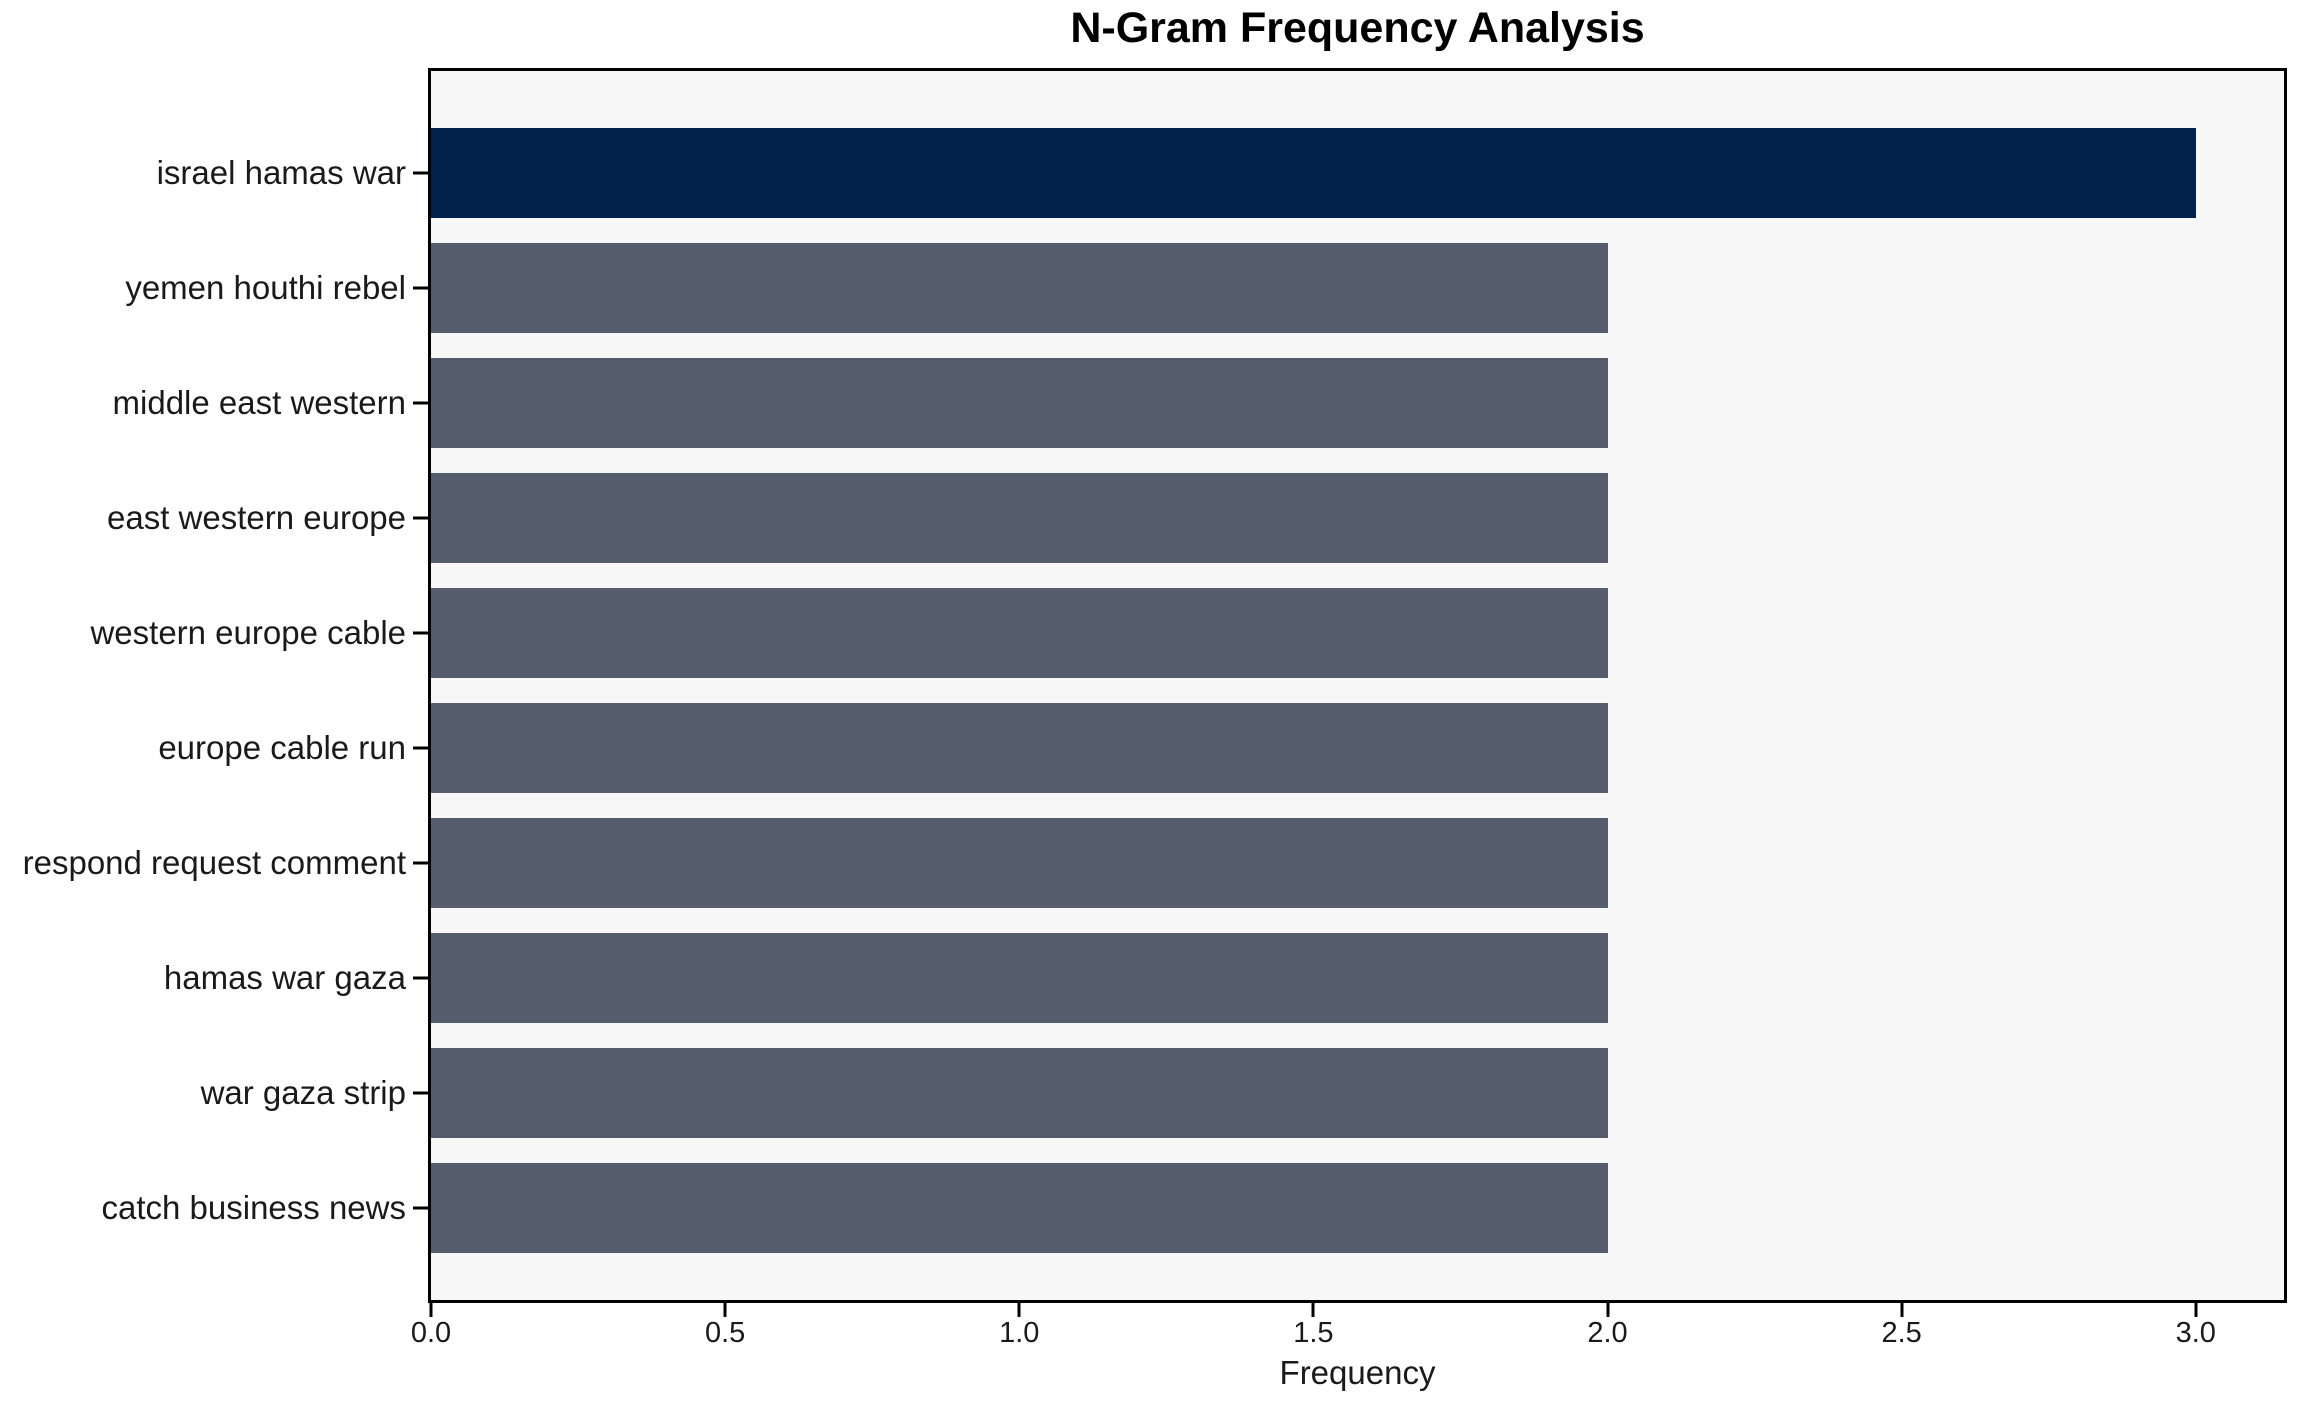  I want to click on bar-western-europe-cable, so click(1019, 633).